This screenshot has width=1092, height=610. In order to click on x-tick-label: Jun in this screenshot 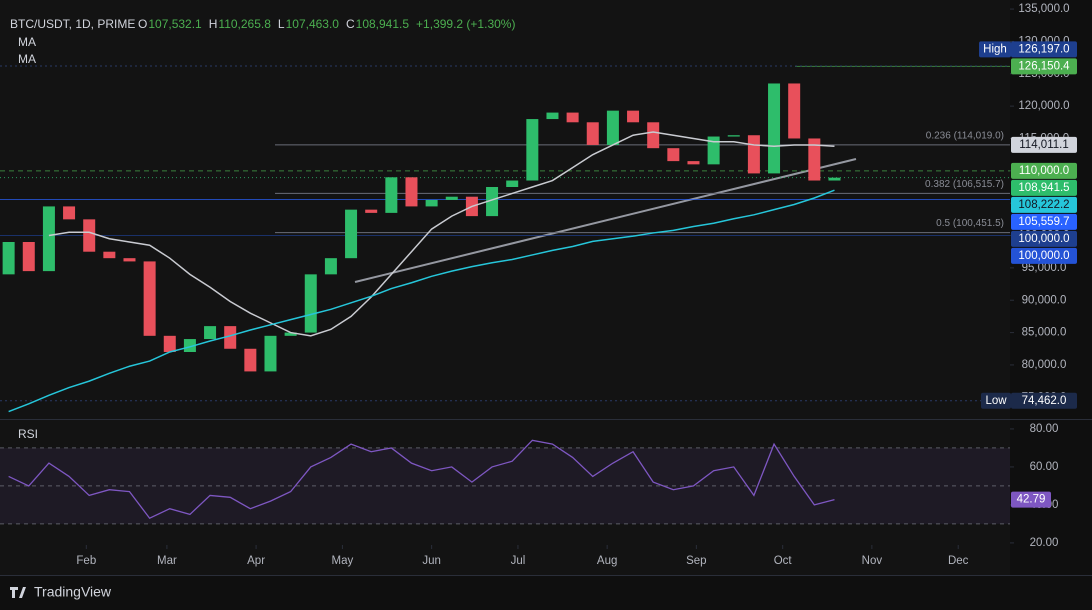, I will do `click(431, 561)`.